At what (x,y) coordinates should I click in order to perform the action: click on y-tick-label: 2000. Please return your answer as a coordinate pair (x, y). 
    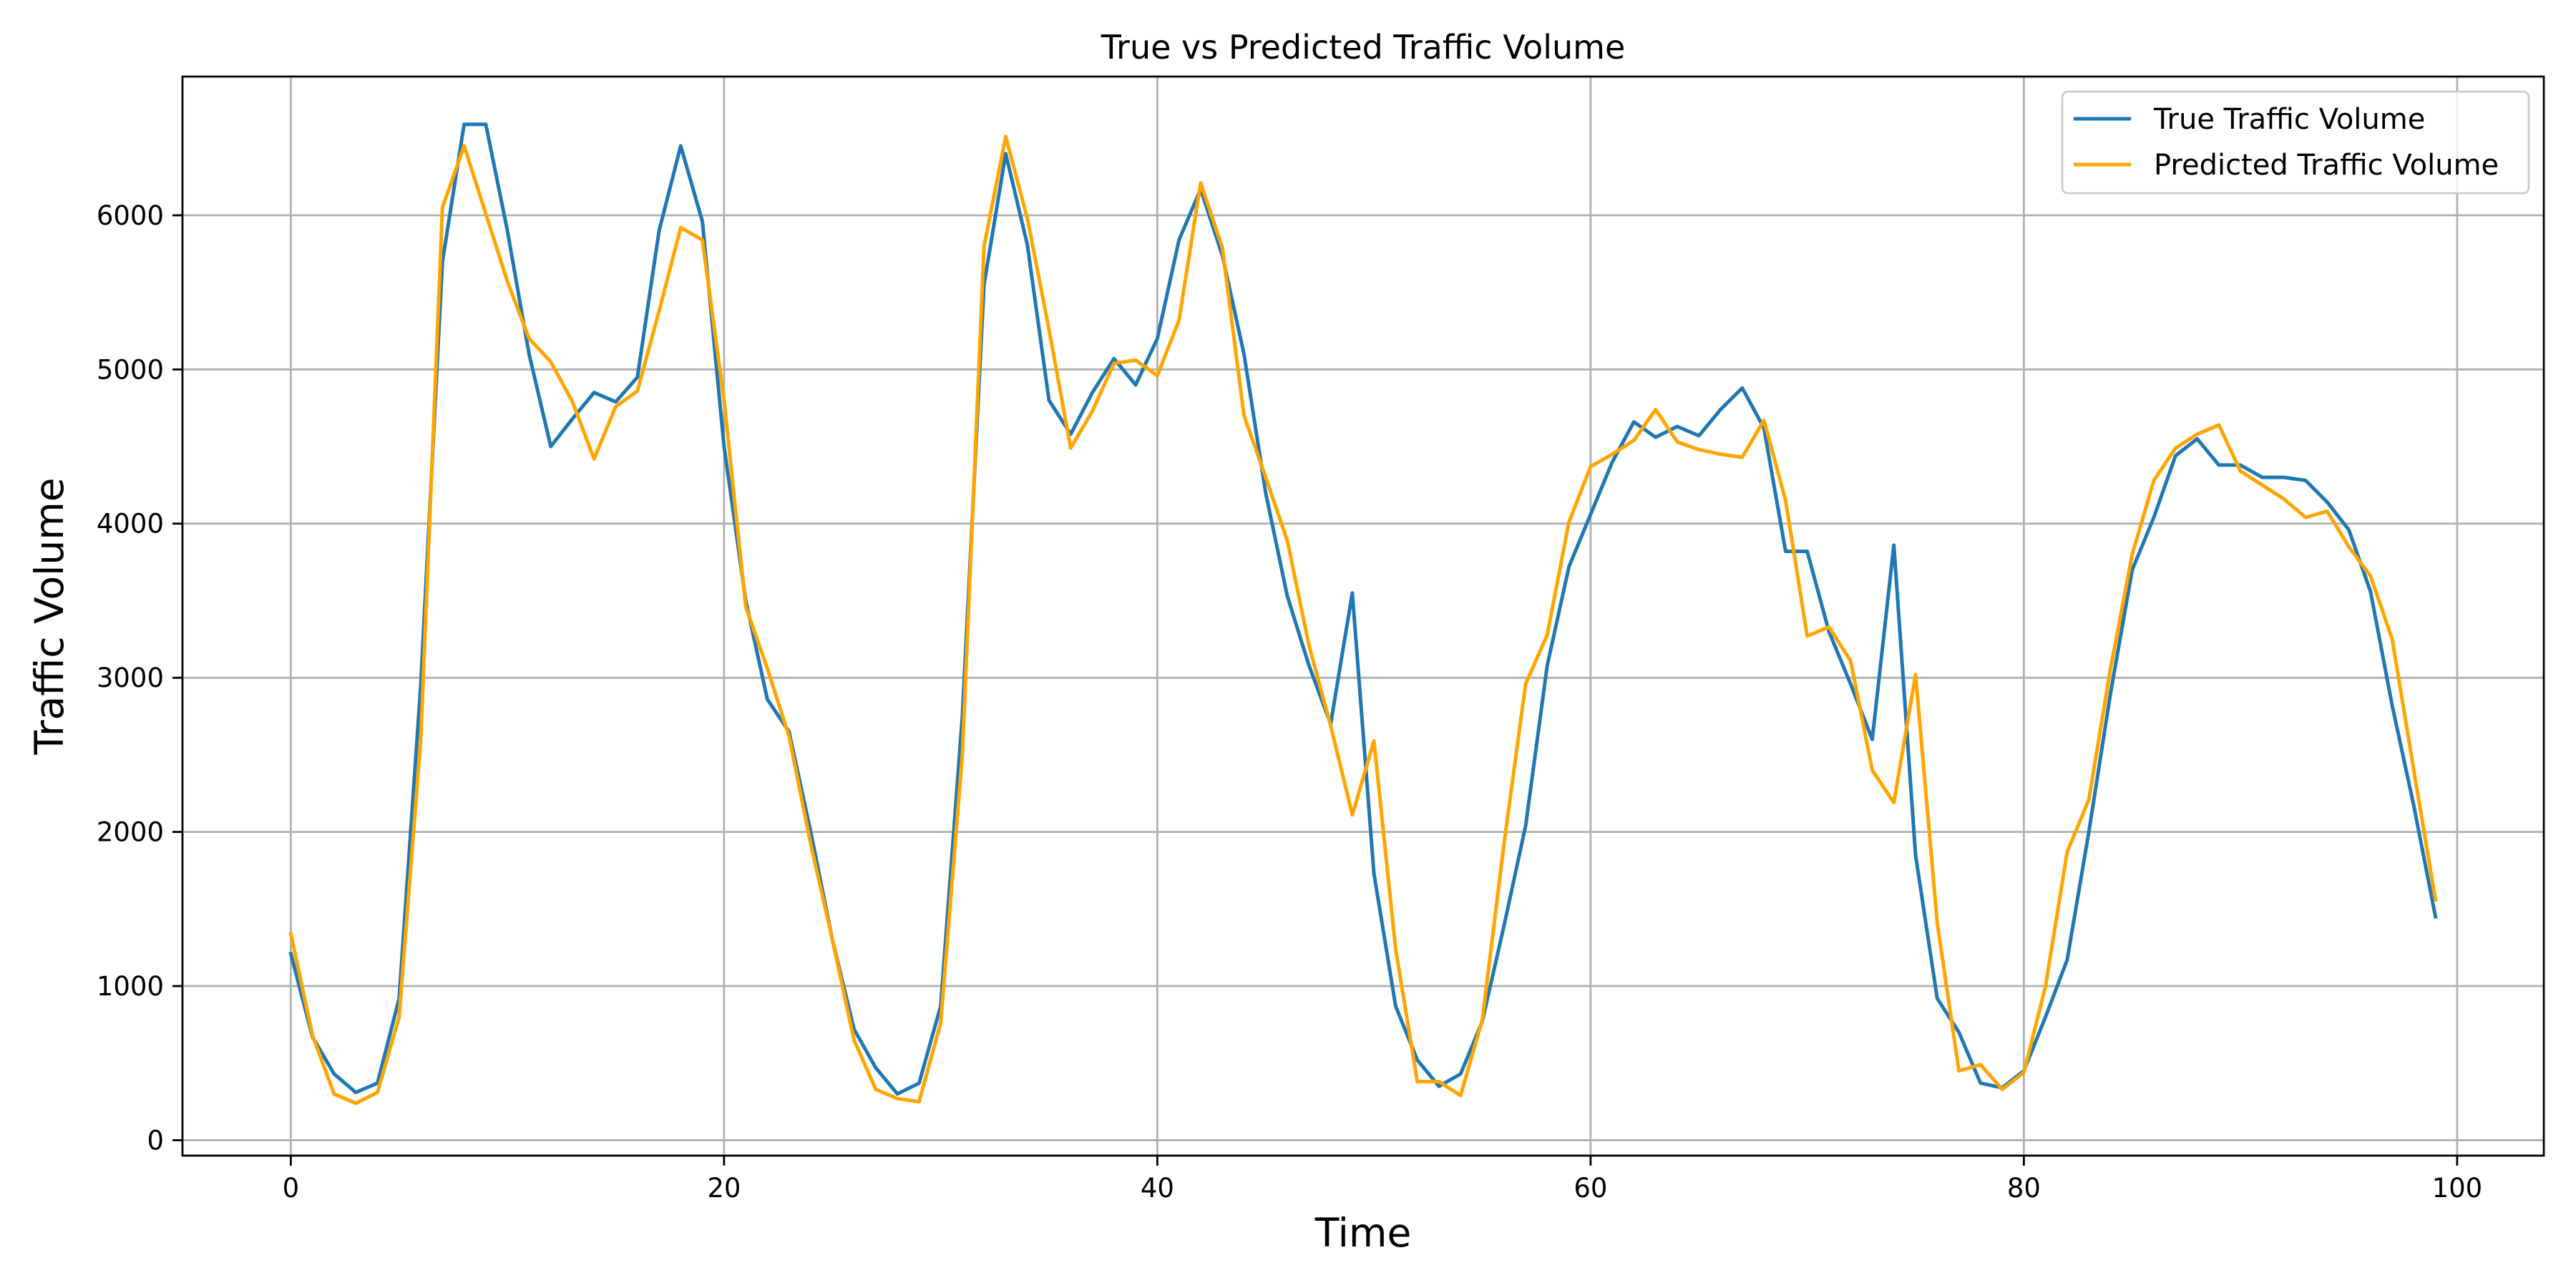
    Looking at the image, I should click on (130, 832).